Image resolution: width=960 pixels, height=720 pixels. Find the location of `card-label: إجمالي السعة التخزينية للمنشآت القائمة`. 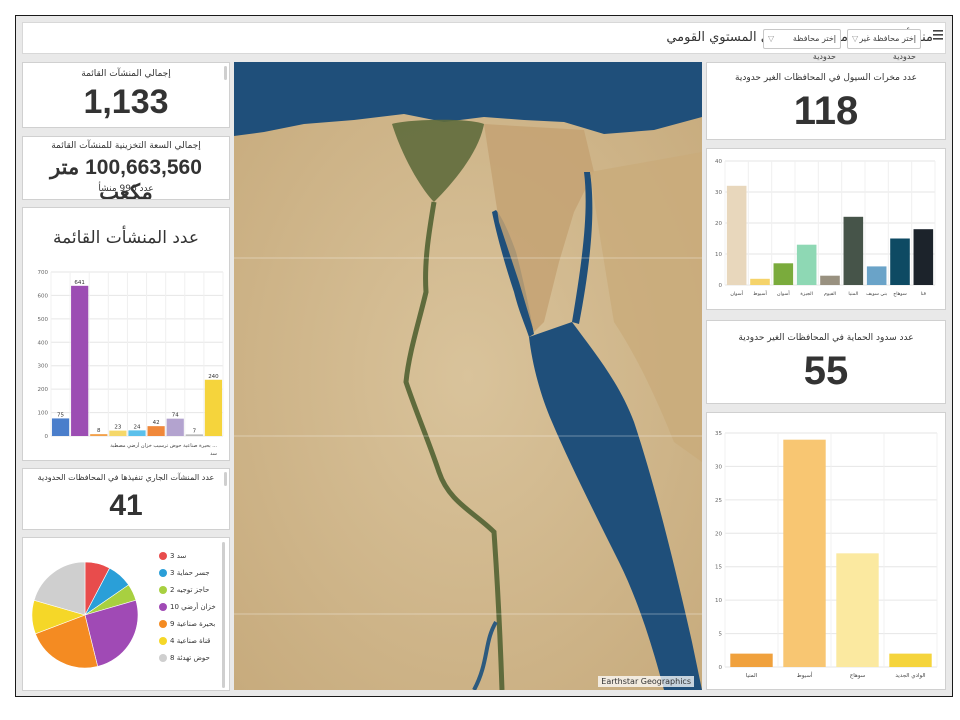

card-label: إجمالي السعة التخزينية للمنشآت القائمة is located at coordinates (126, 146).